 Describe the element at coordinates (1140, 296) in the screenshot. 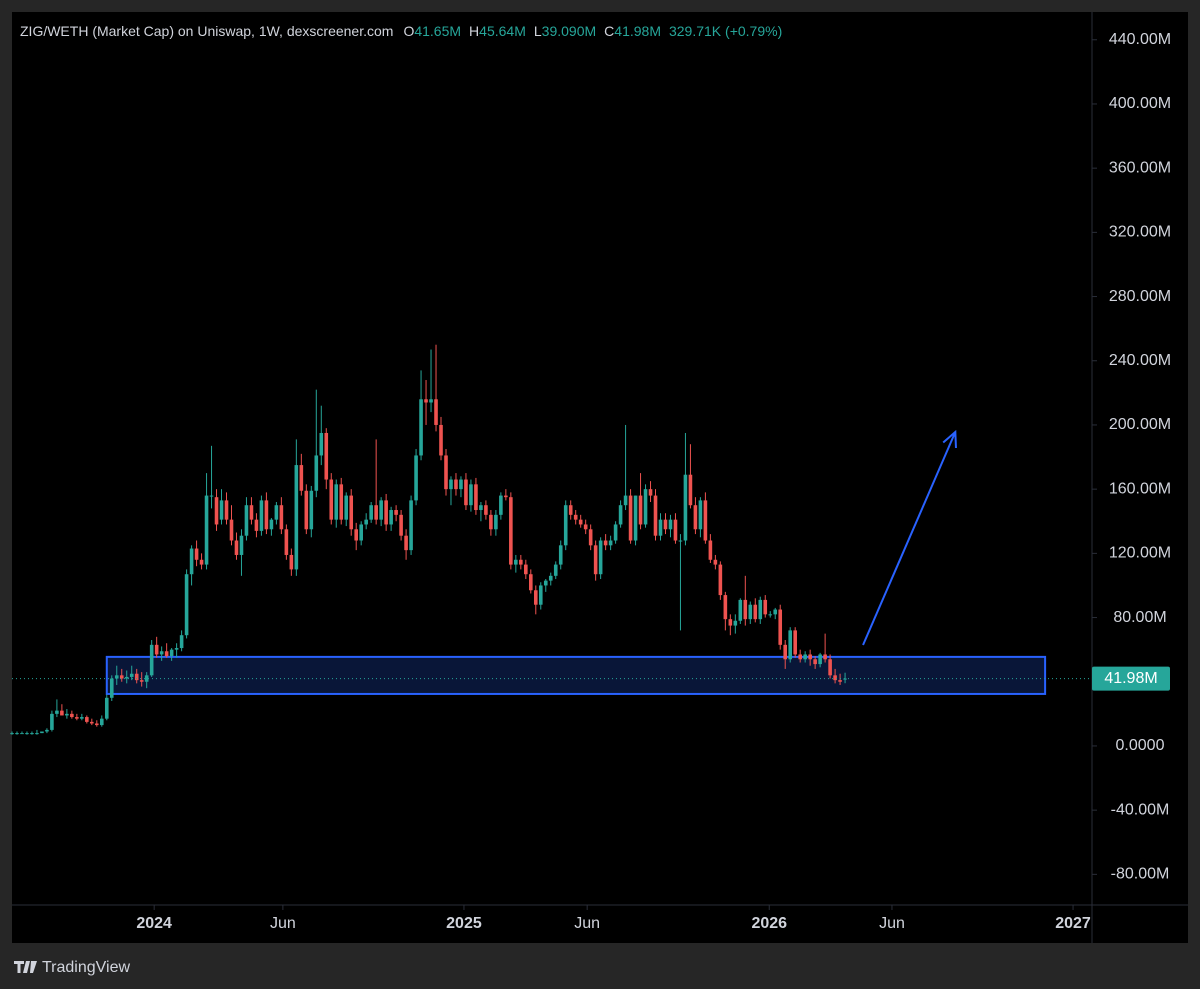

I see `y-tick-label: 280.00M` at that location.